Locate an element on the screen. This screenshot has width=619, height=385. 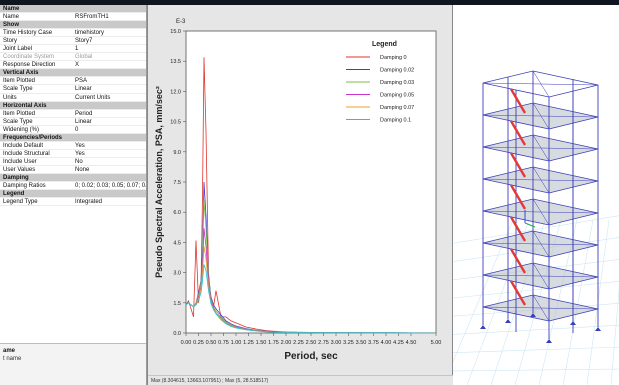
legend-entry-3: Damping 0.03 is located at coordinates (397, 83).